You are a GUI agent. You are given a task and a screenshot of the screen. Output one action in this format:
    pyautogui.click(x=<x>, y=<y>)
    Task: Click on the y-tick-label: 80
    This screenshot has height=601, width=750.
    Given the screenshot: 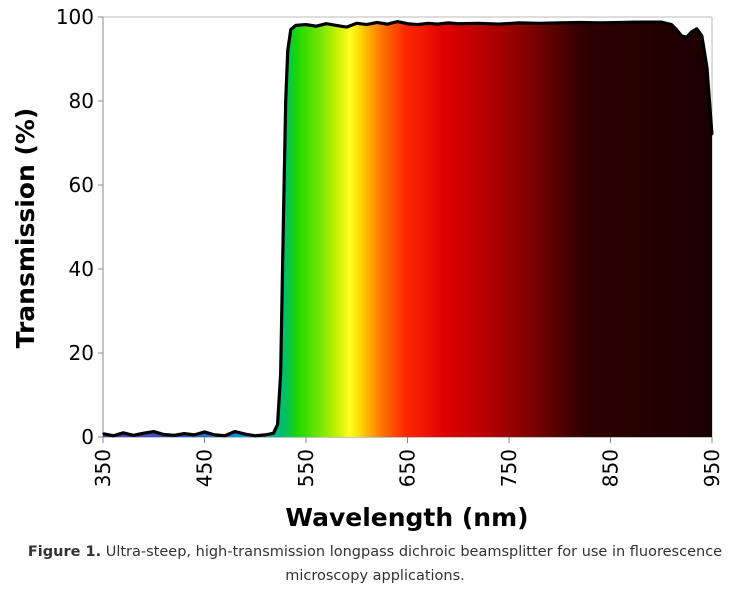 What is the action you would take?
    pyautogui.click(x=81, y=101)
    